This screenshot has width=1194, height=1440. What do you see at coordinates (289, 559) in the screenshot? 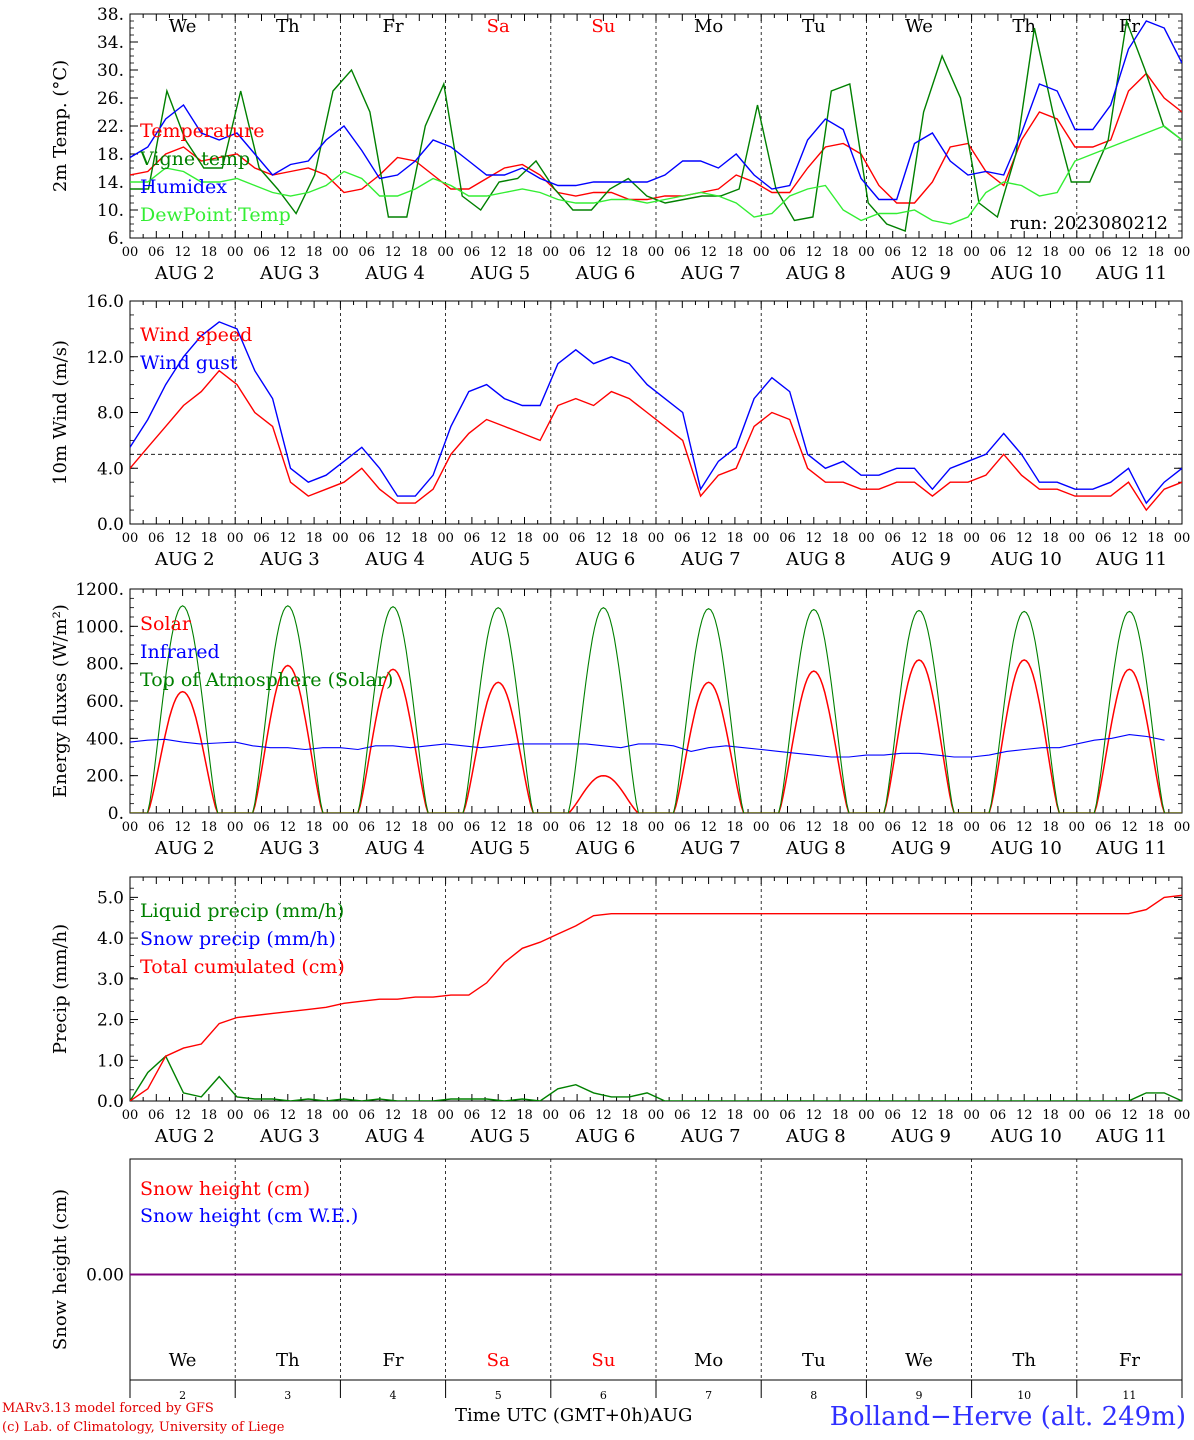
I see `x-date-label: AUG 3` at bounding box center [289, 559].